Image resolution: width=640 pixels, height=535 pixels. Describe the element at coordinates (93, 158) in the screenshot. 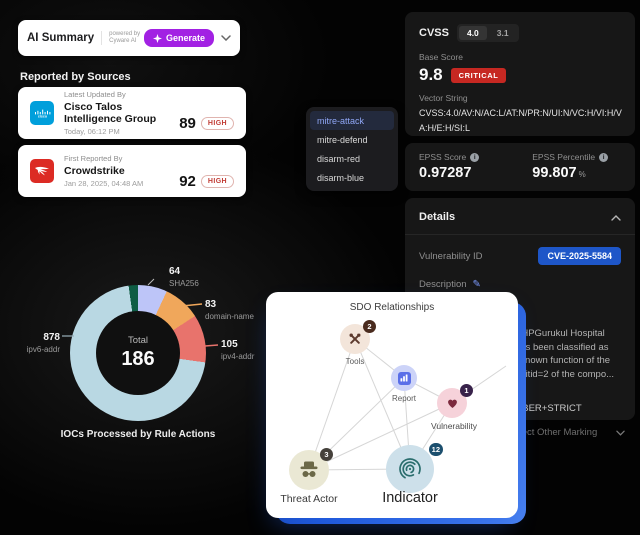

I see `source-label: First Reported By` at that location.